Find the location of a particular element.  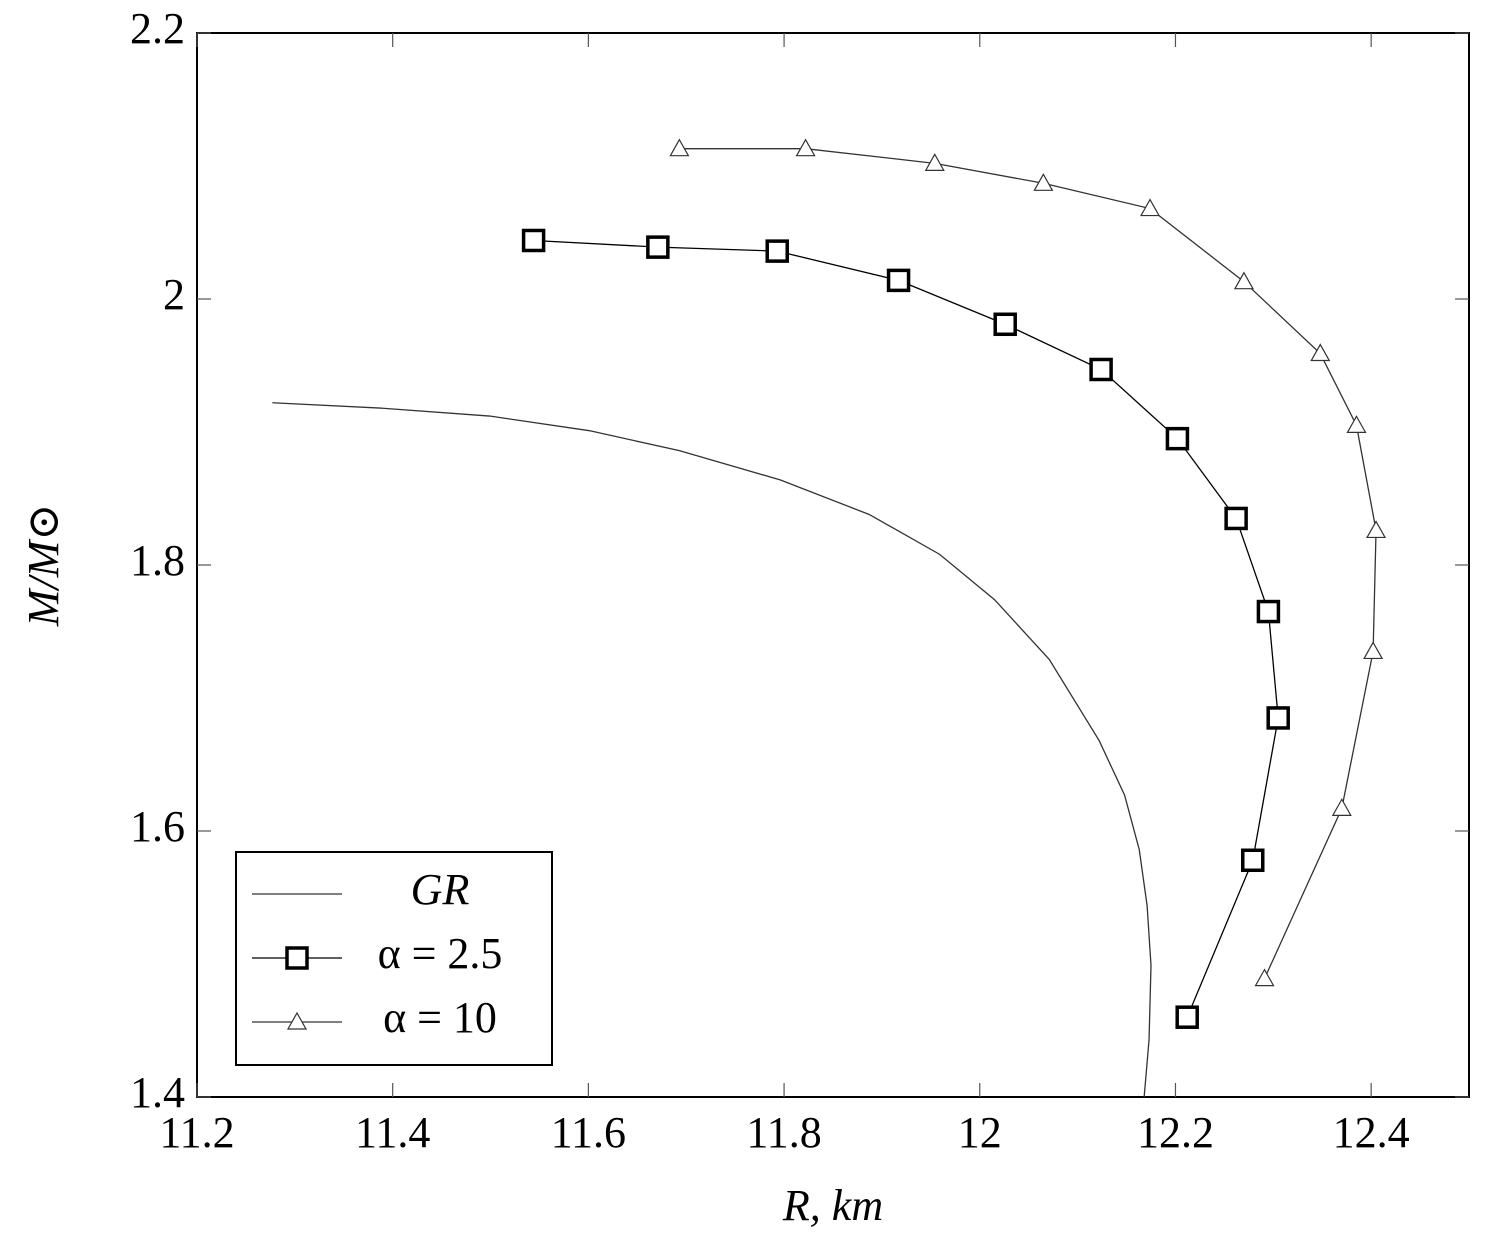

x-tick-label: 12.4 is located at coordinates (1371, 1132).